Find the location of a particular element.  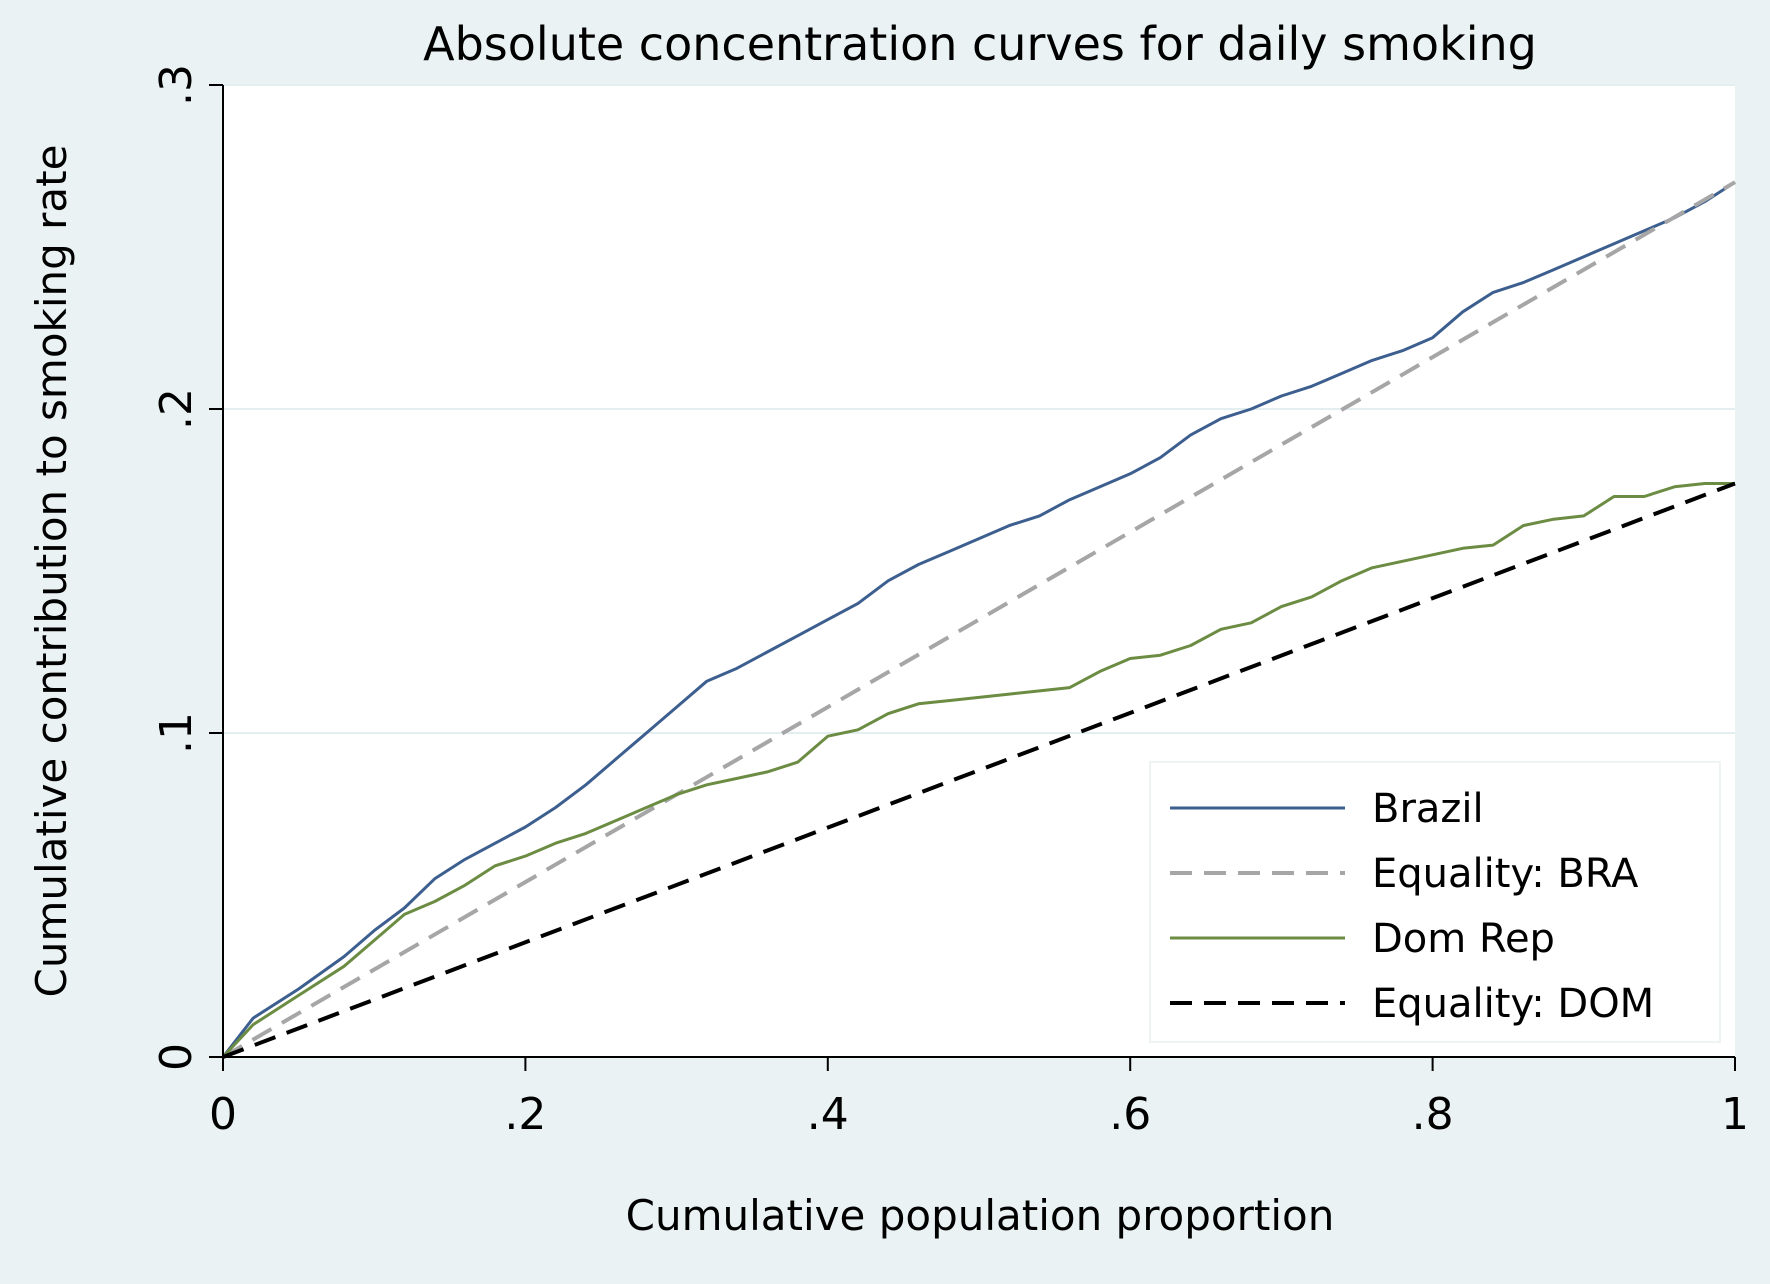

y-tick-label: .3 is located at coordinates (176, 85).